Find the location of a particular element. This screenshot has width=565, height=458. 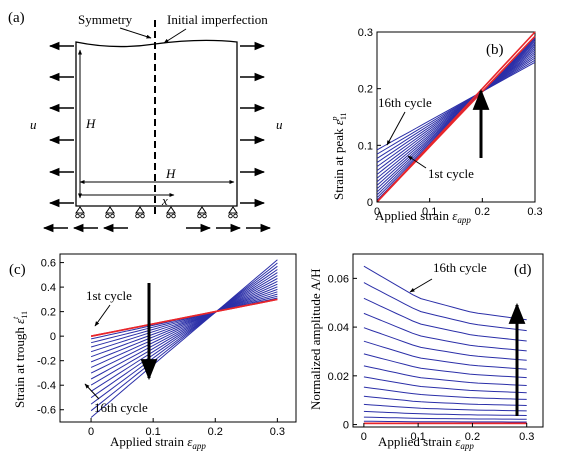

chart-c-series-1st-cycle-top is located at coordinates (184, 317).